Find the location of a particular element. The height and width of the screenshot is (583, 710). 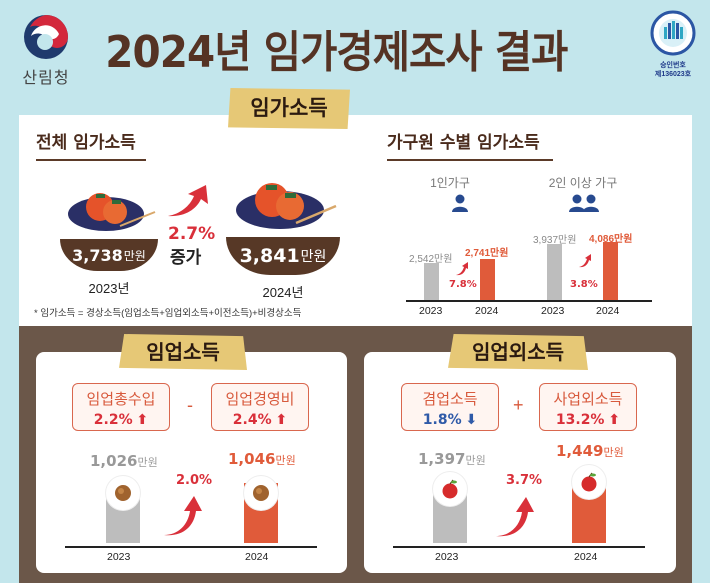

agency-logo: 산림청 is located at coordinates (46, 50).